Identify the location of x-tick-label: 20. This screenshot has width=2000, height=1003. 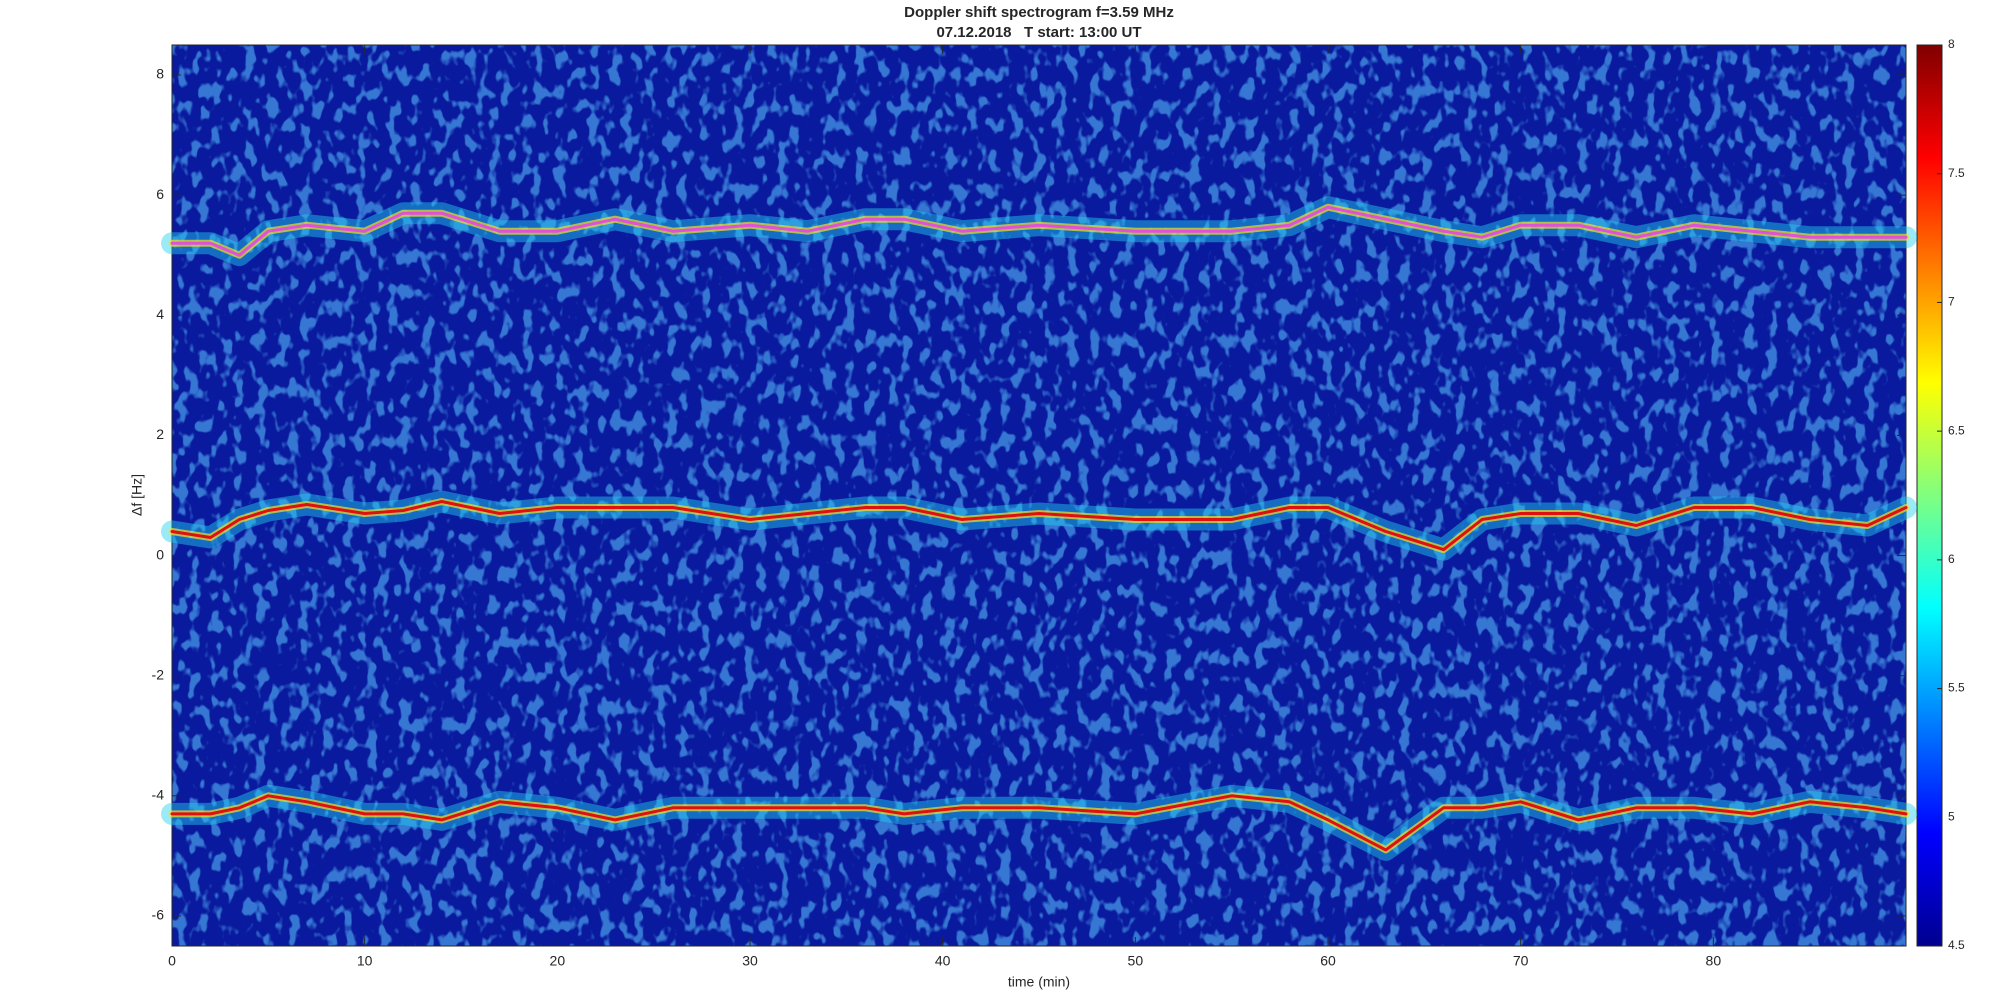
(558, 961).